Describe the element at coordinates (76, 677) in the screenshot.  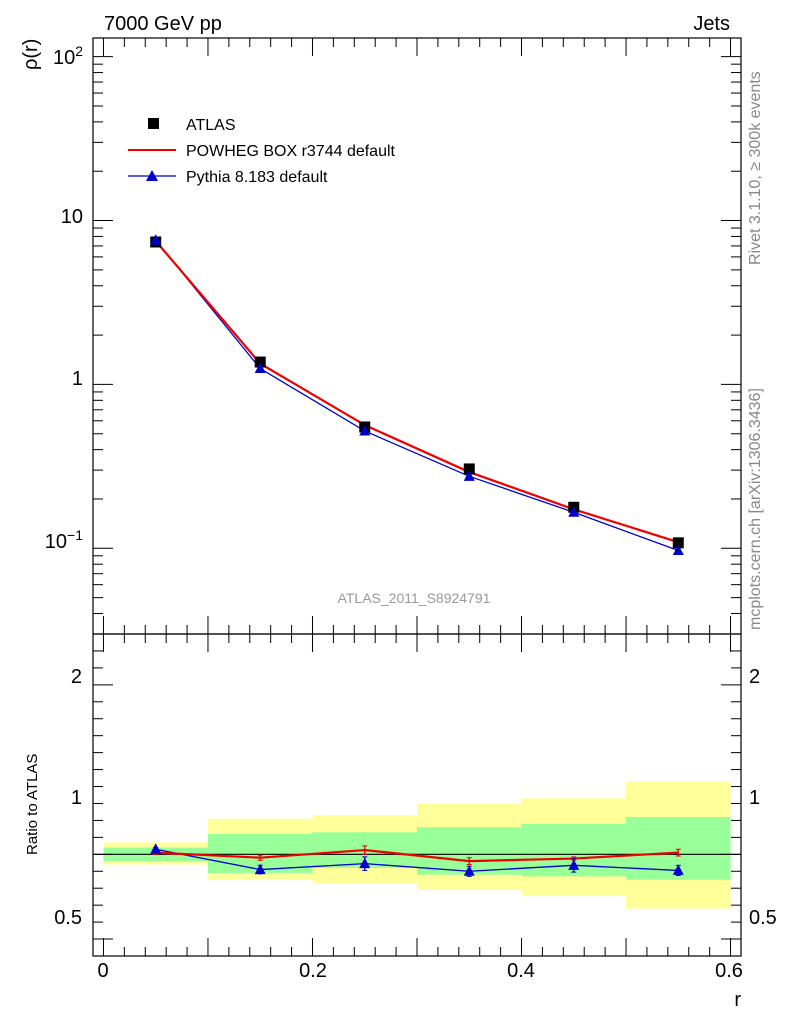
I see `ratio-y-tick-label-2-left: 2` at that location.